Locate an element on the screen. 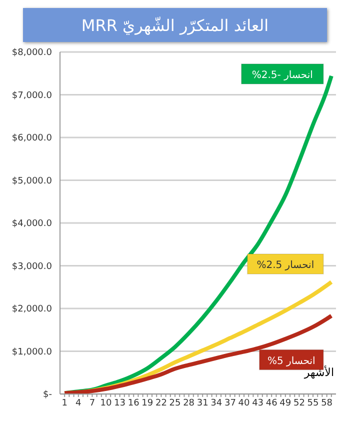  x-tick-label: 37 is located at coordinates (230, 403).